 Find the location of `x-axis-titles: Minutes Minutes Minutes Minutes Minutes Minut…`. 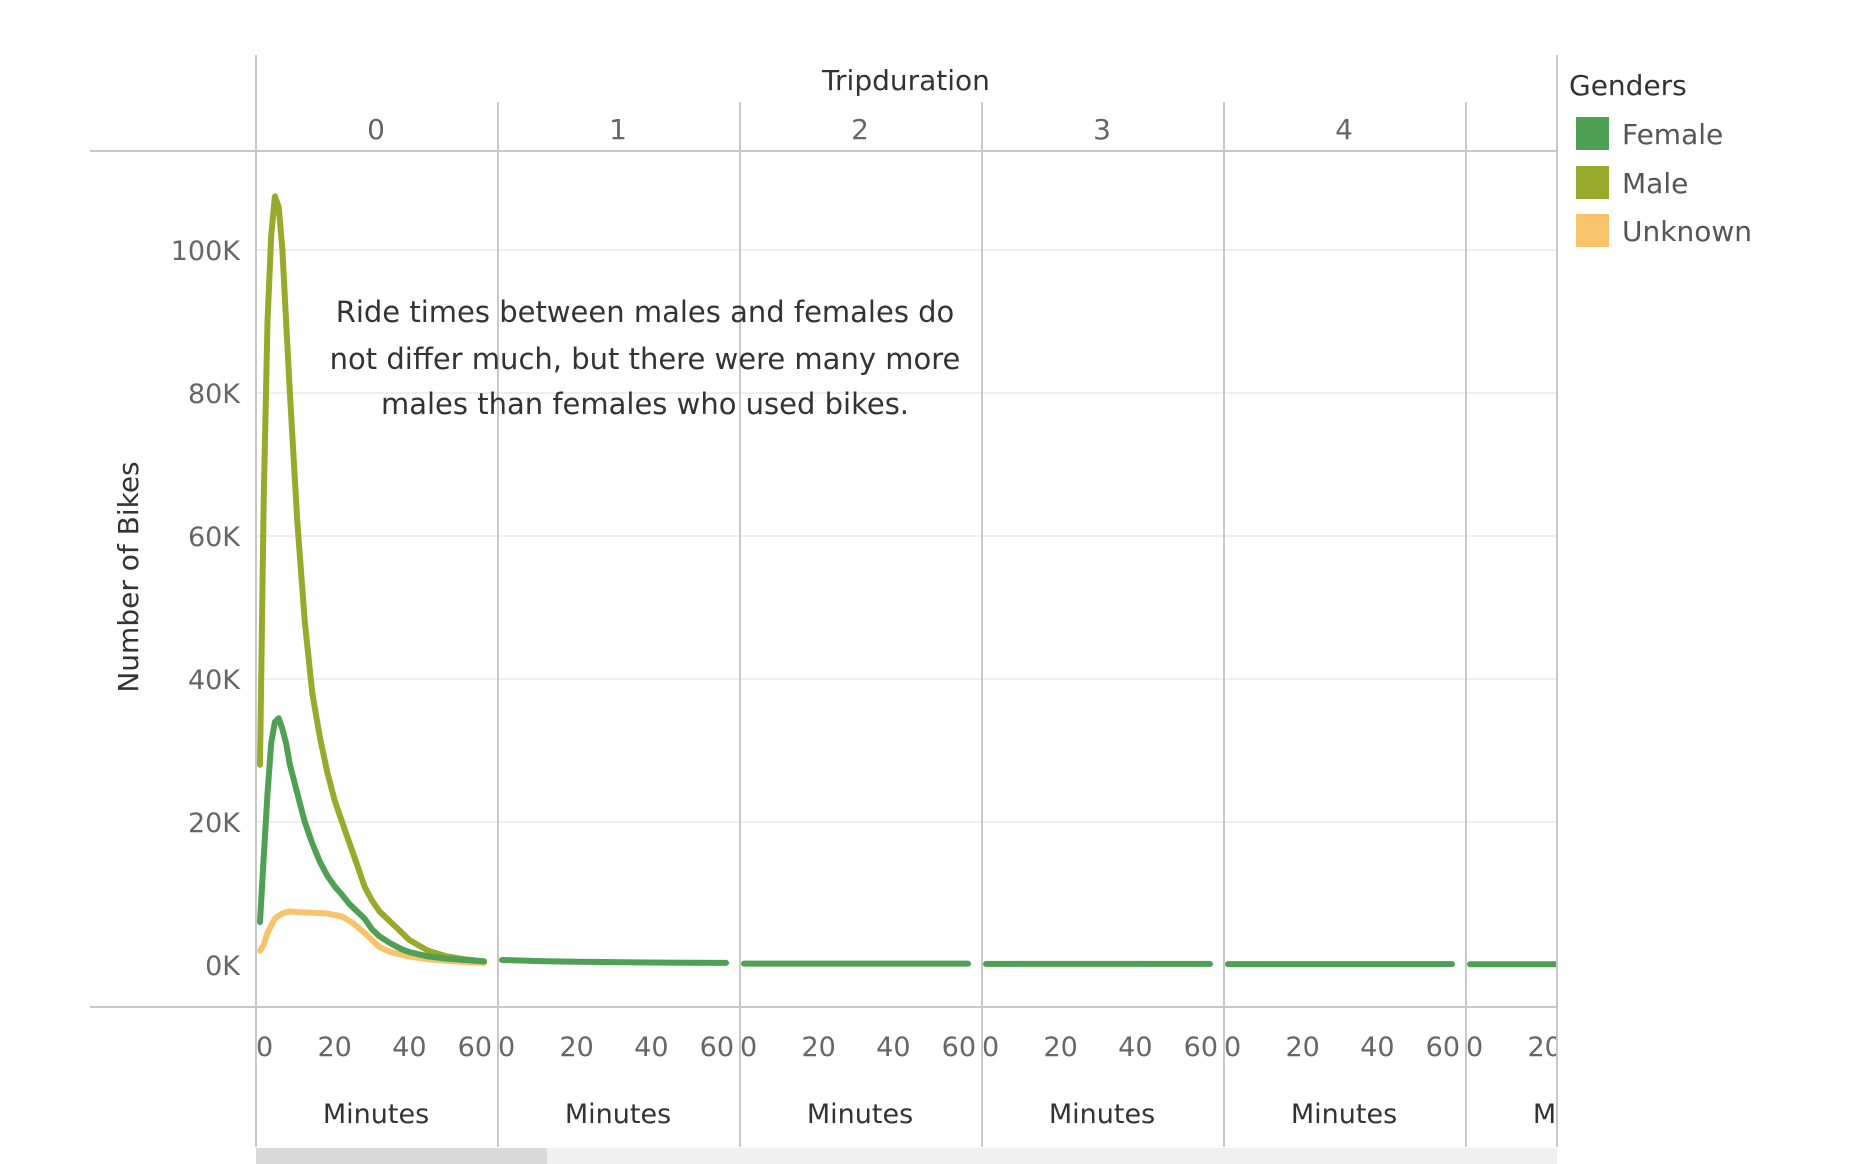

x-axis-titles: Minutes Minutes Minutes Minutes Minutes Minut… is located at coordinates (981, 1114).